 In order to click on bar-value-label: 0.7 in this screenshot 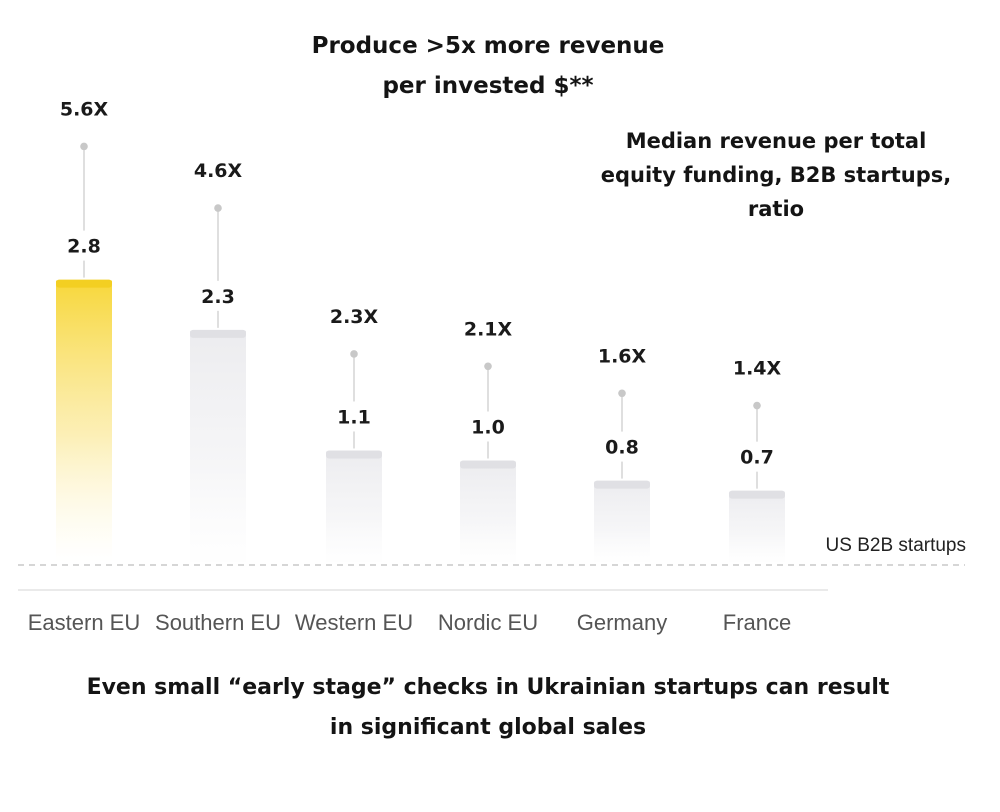, I will do `click(757, 458)`.